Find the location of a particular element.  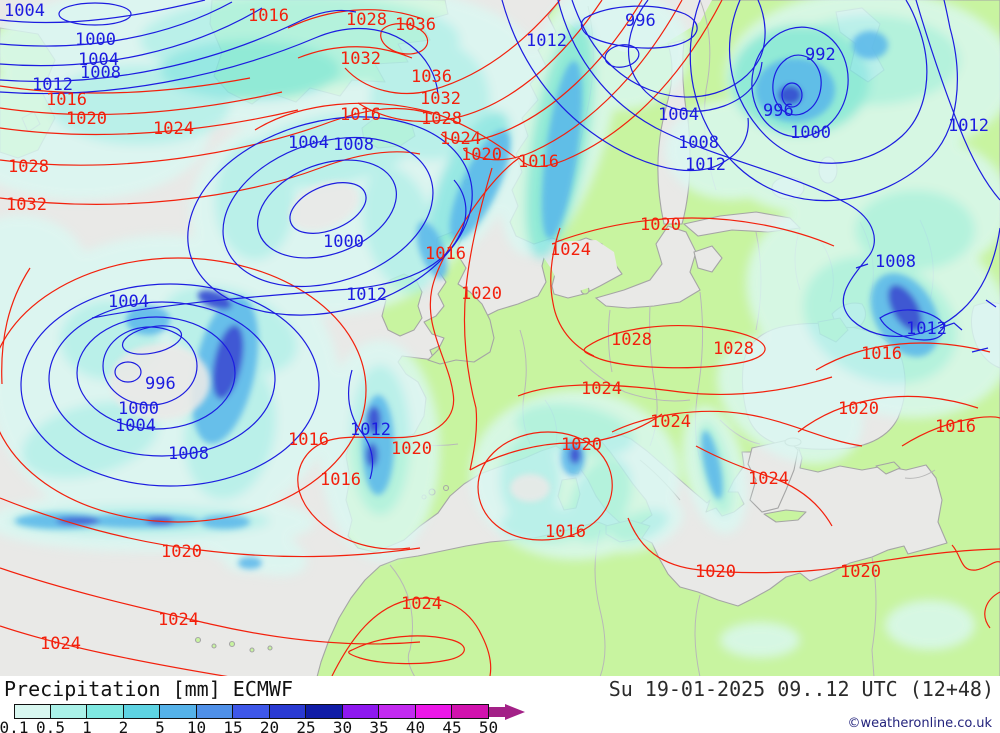

colorbar-tick-label: 15 is located at coordinates (233, 725).